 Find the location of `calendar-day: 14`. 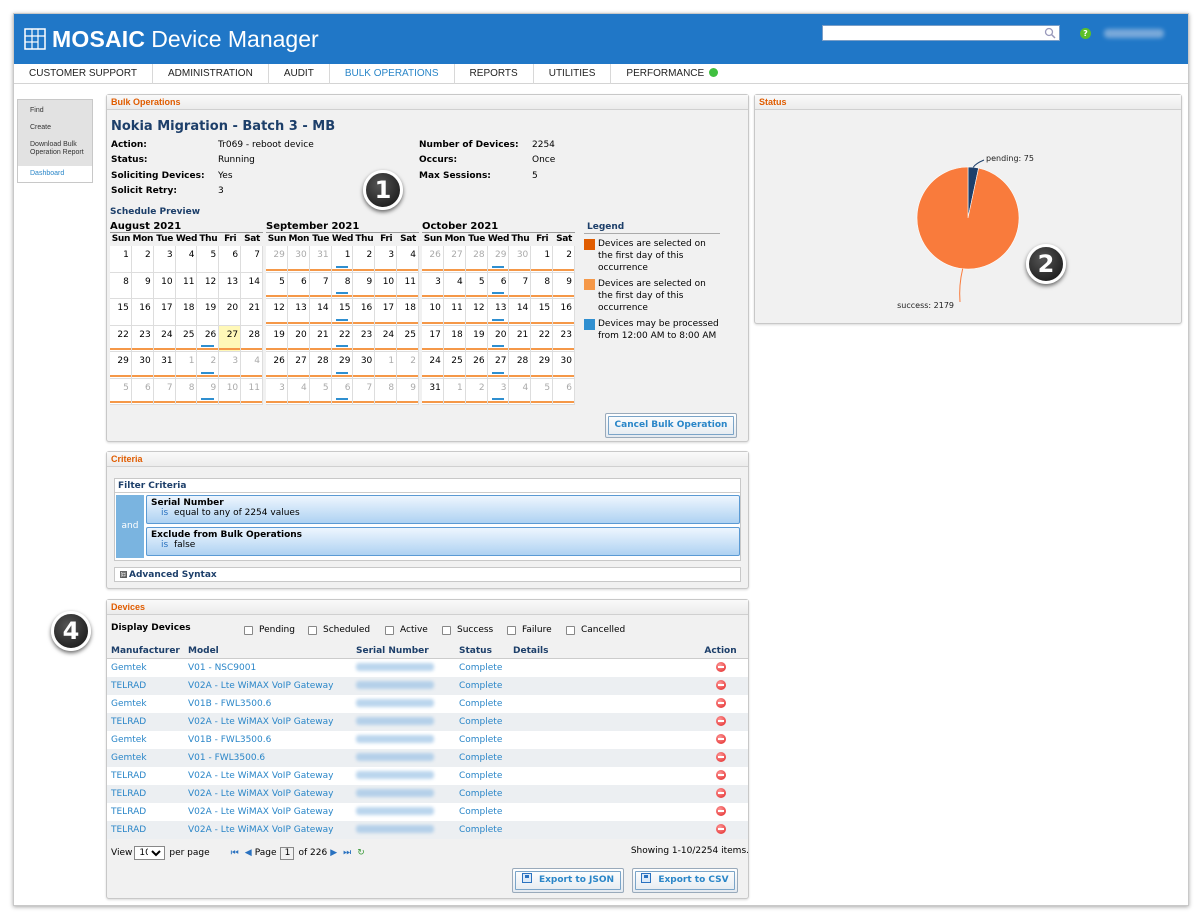

calendar-day: 14 is located at coordinates (520, 312).